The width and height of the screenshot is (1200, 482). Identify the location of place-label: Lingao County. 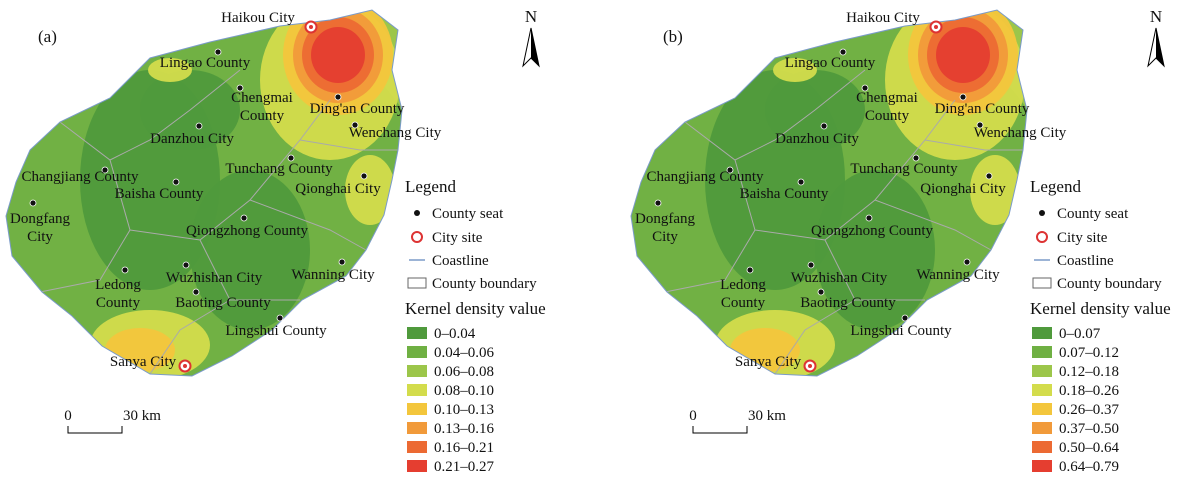
(830, 63).